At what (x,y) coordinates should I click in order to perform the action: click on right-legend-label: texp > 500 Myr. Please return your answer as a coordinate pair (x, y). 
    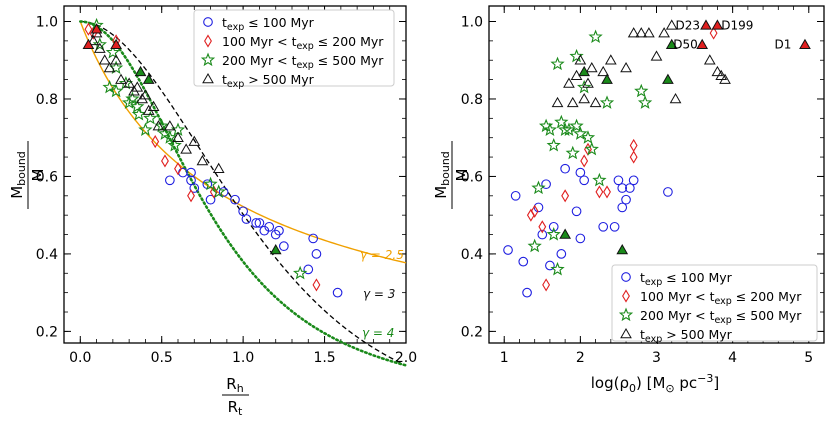
    Looking at the image, I should click on (686, 336).